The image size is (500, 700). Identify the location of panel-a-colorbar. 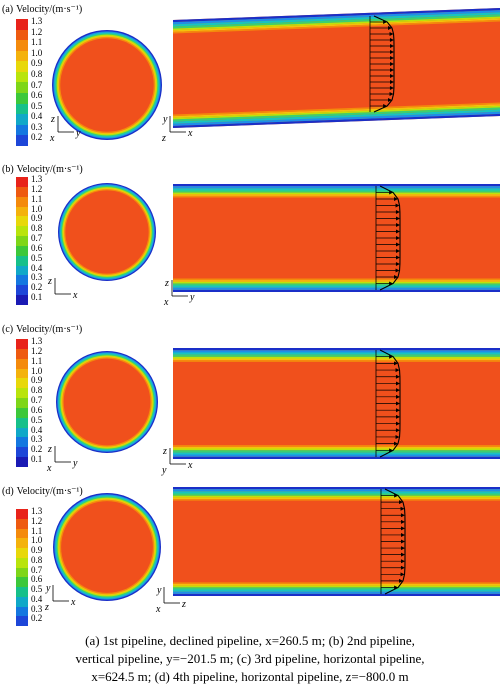
(22, 82).